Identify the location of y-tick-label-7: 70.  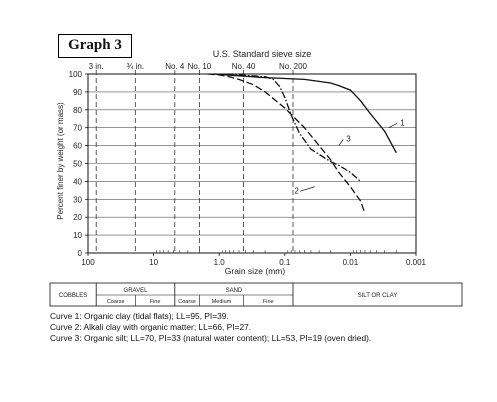
(77, 128).